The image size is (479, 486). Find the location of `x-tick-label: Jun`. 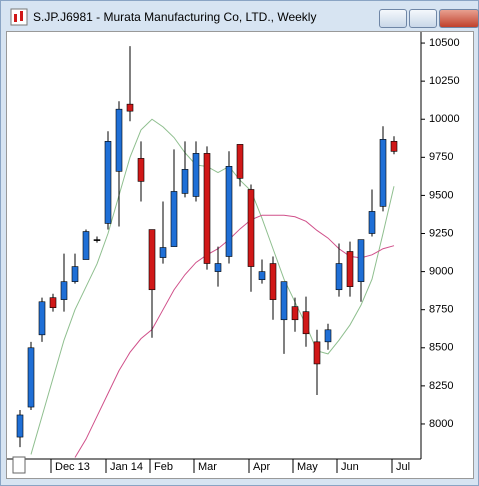

x-tick-label: Jun is located at coordinates (350, 467).